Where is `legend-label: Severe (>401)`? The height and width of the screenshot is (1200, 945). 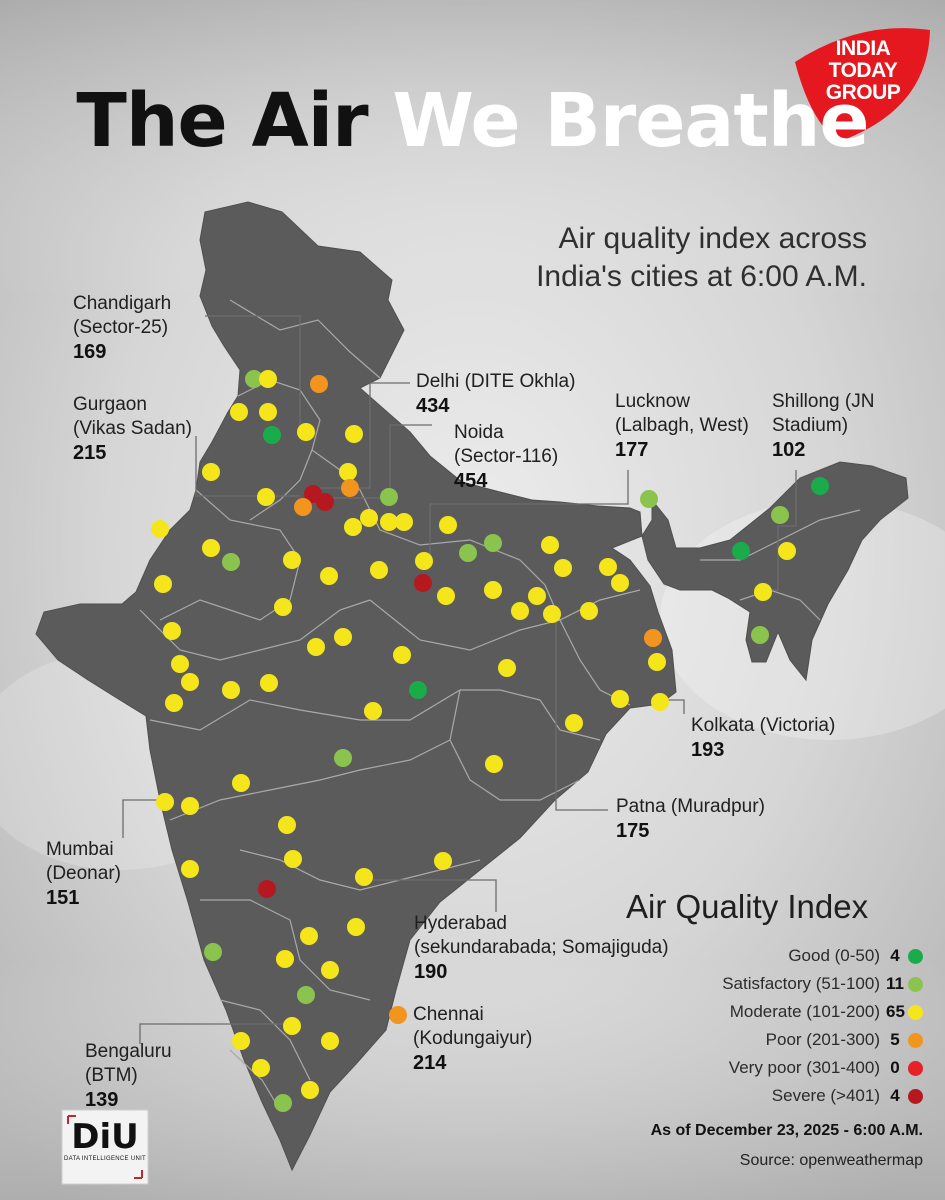 legend-label: Severe (>401) is located at coordinates (825, 1095).